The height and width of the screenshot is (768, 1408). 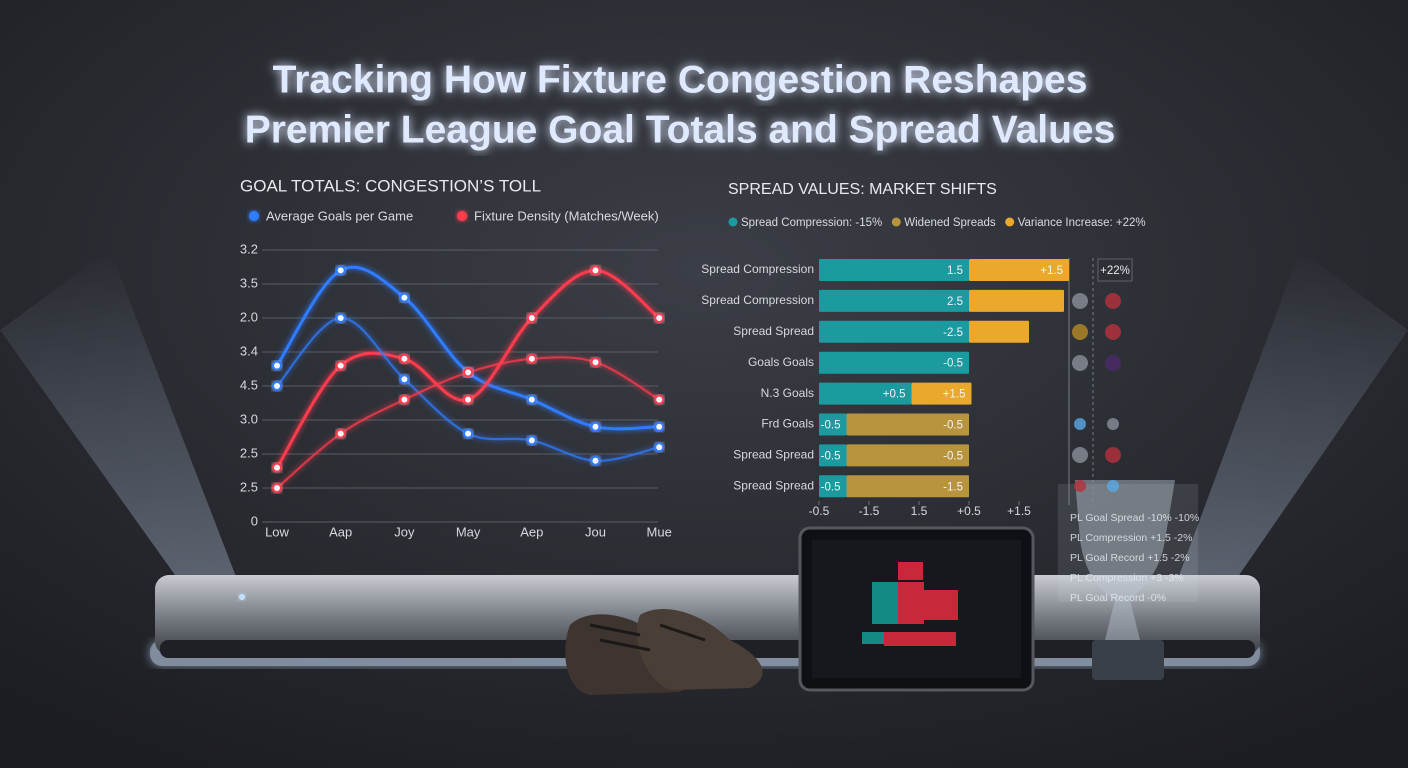 I want to click on y-tick-label: 4.5, so click(x=249, y=384).